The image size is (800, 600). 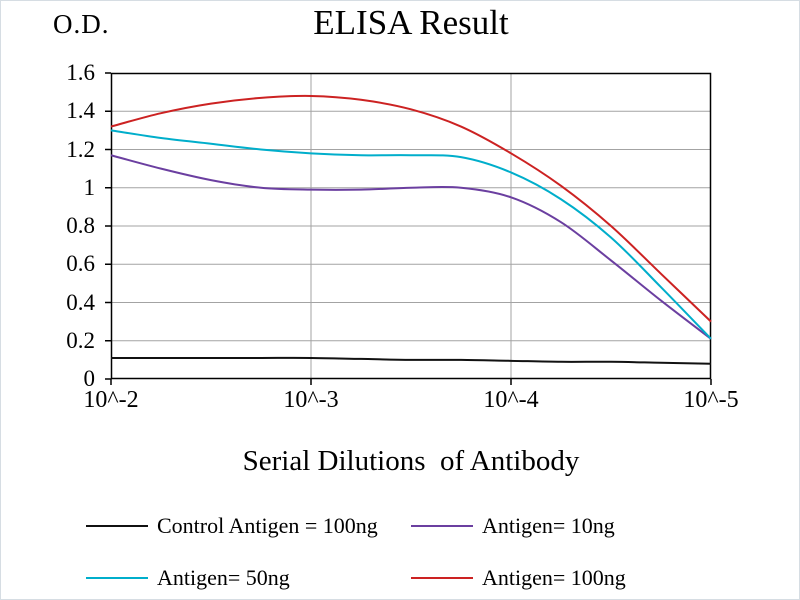 What do you see at coordinates (711, 400) in the screenshot?
I see `x-tick-label: 10^-5` at bounding box center [711, 400].